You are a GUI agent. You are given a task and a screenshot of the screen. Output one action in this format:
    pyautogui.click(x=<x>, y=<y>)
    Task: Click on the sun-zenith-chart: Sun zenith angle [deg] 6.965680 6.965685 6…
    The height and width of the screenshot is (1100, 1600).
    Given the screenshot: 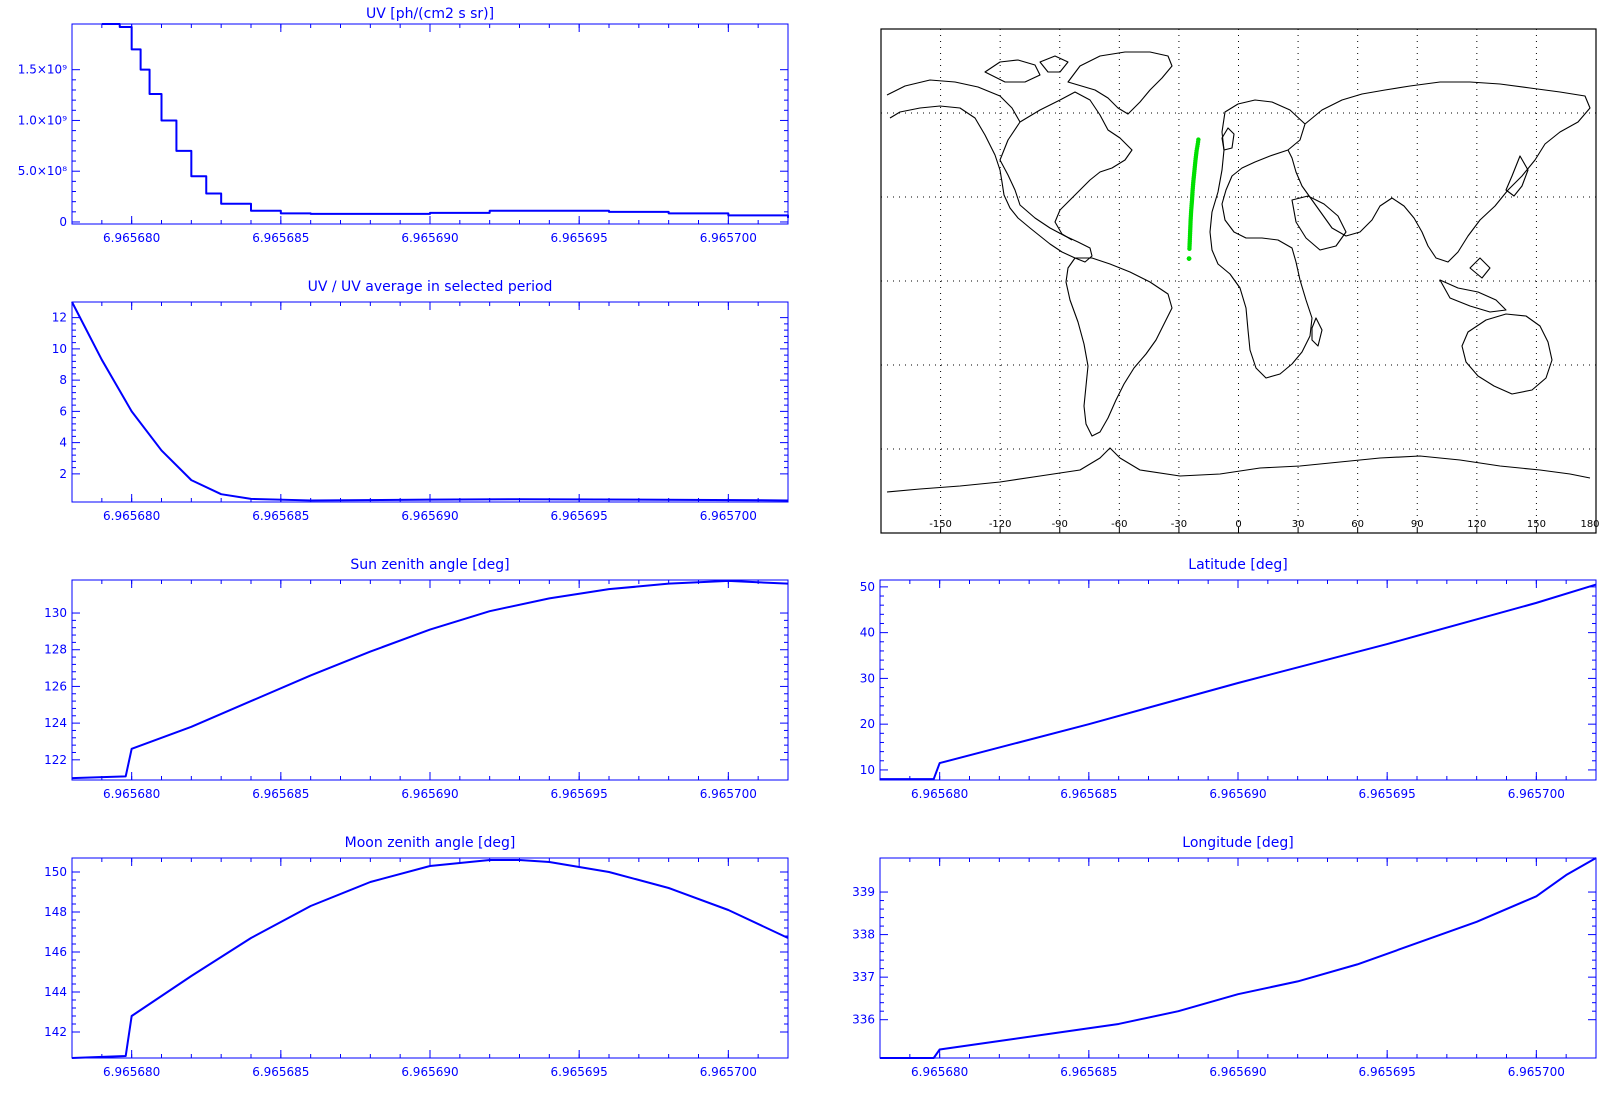 What is the action you would take?
    pyautogui.click(x=416, y=679)
    